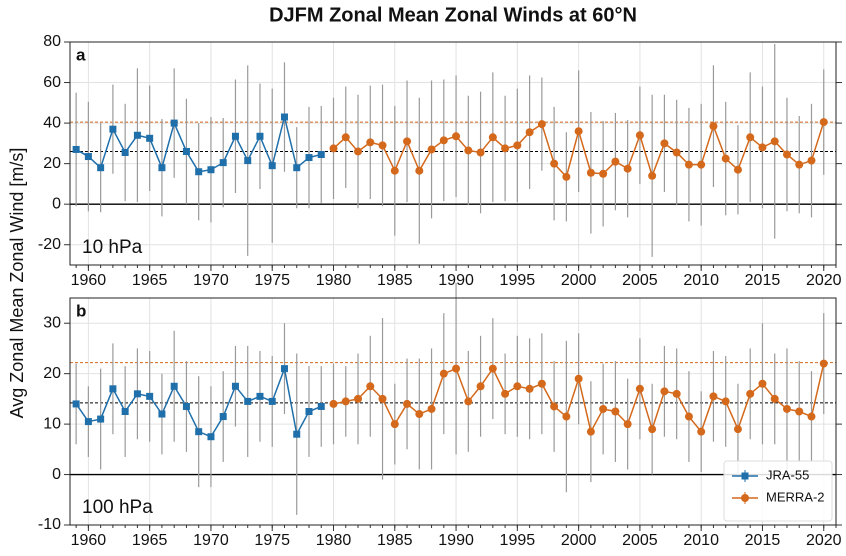  What do you see at coordinates (824, 540) in the screenshot?
I see `x-tick-label: 2020` at bounding box center [824, 540].